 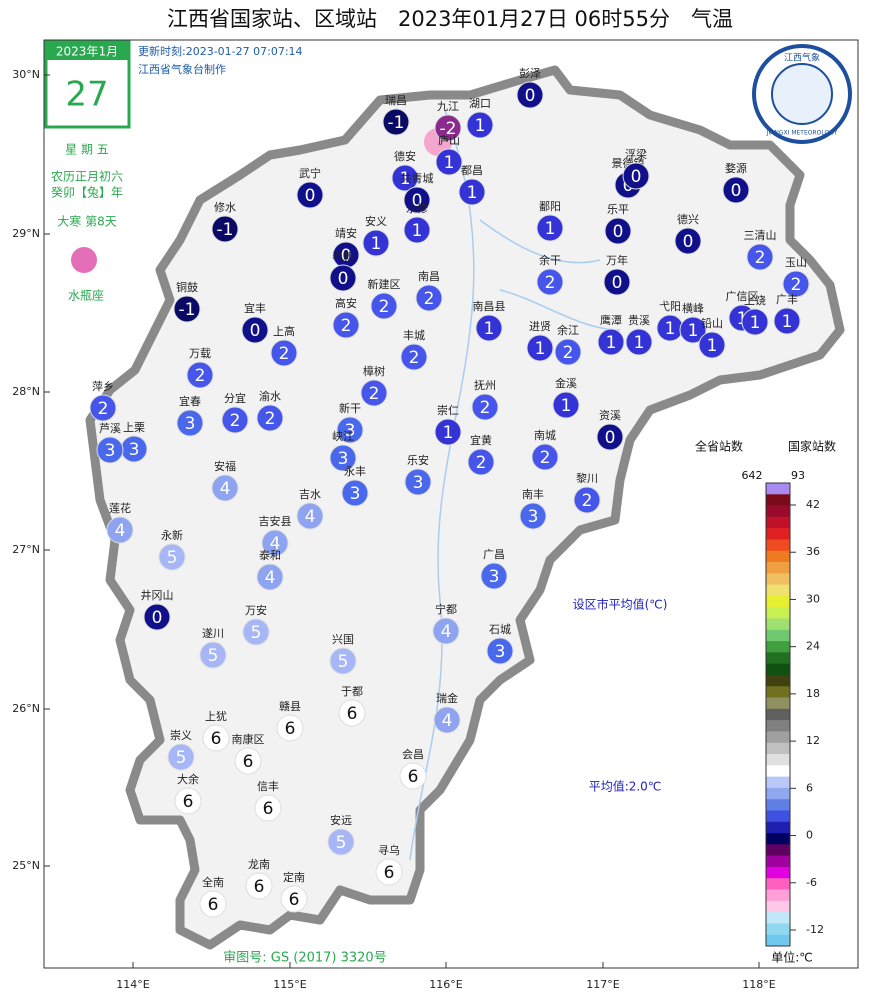 I want to click on lat-tick-label: 26°N, so click(x=26, y=708).